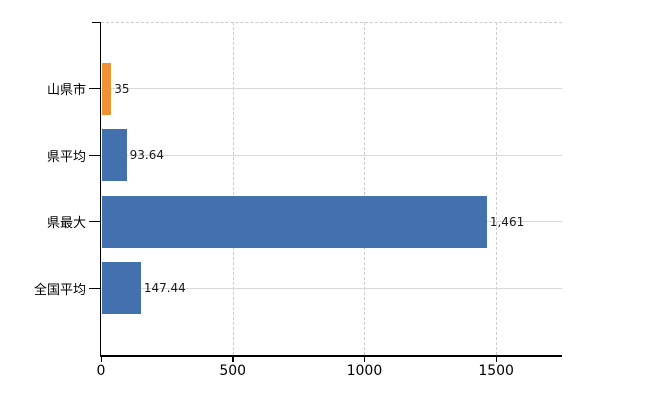  I want to click on x-axis-tick-label: 1500, so click(496, 371).